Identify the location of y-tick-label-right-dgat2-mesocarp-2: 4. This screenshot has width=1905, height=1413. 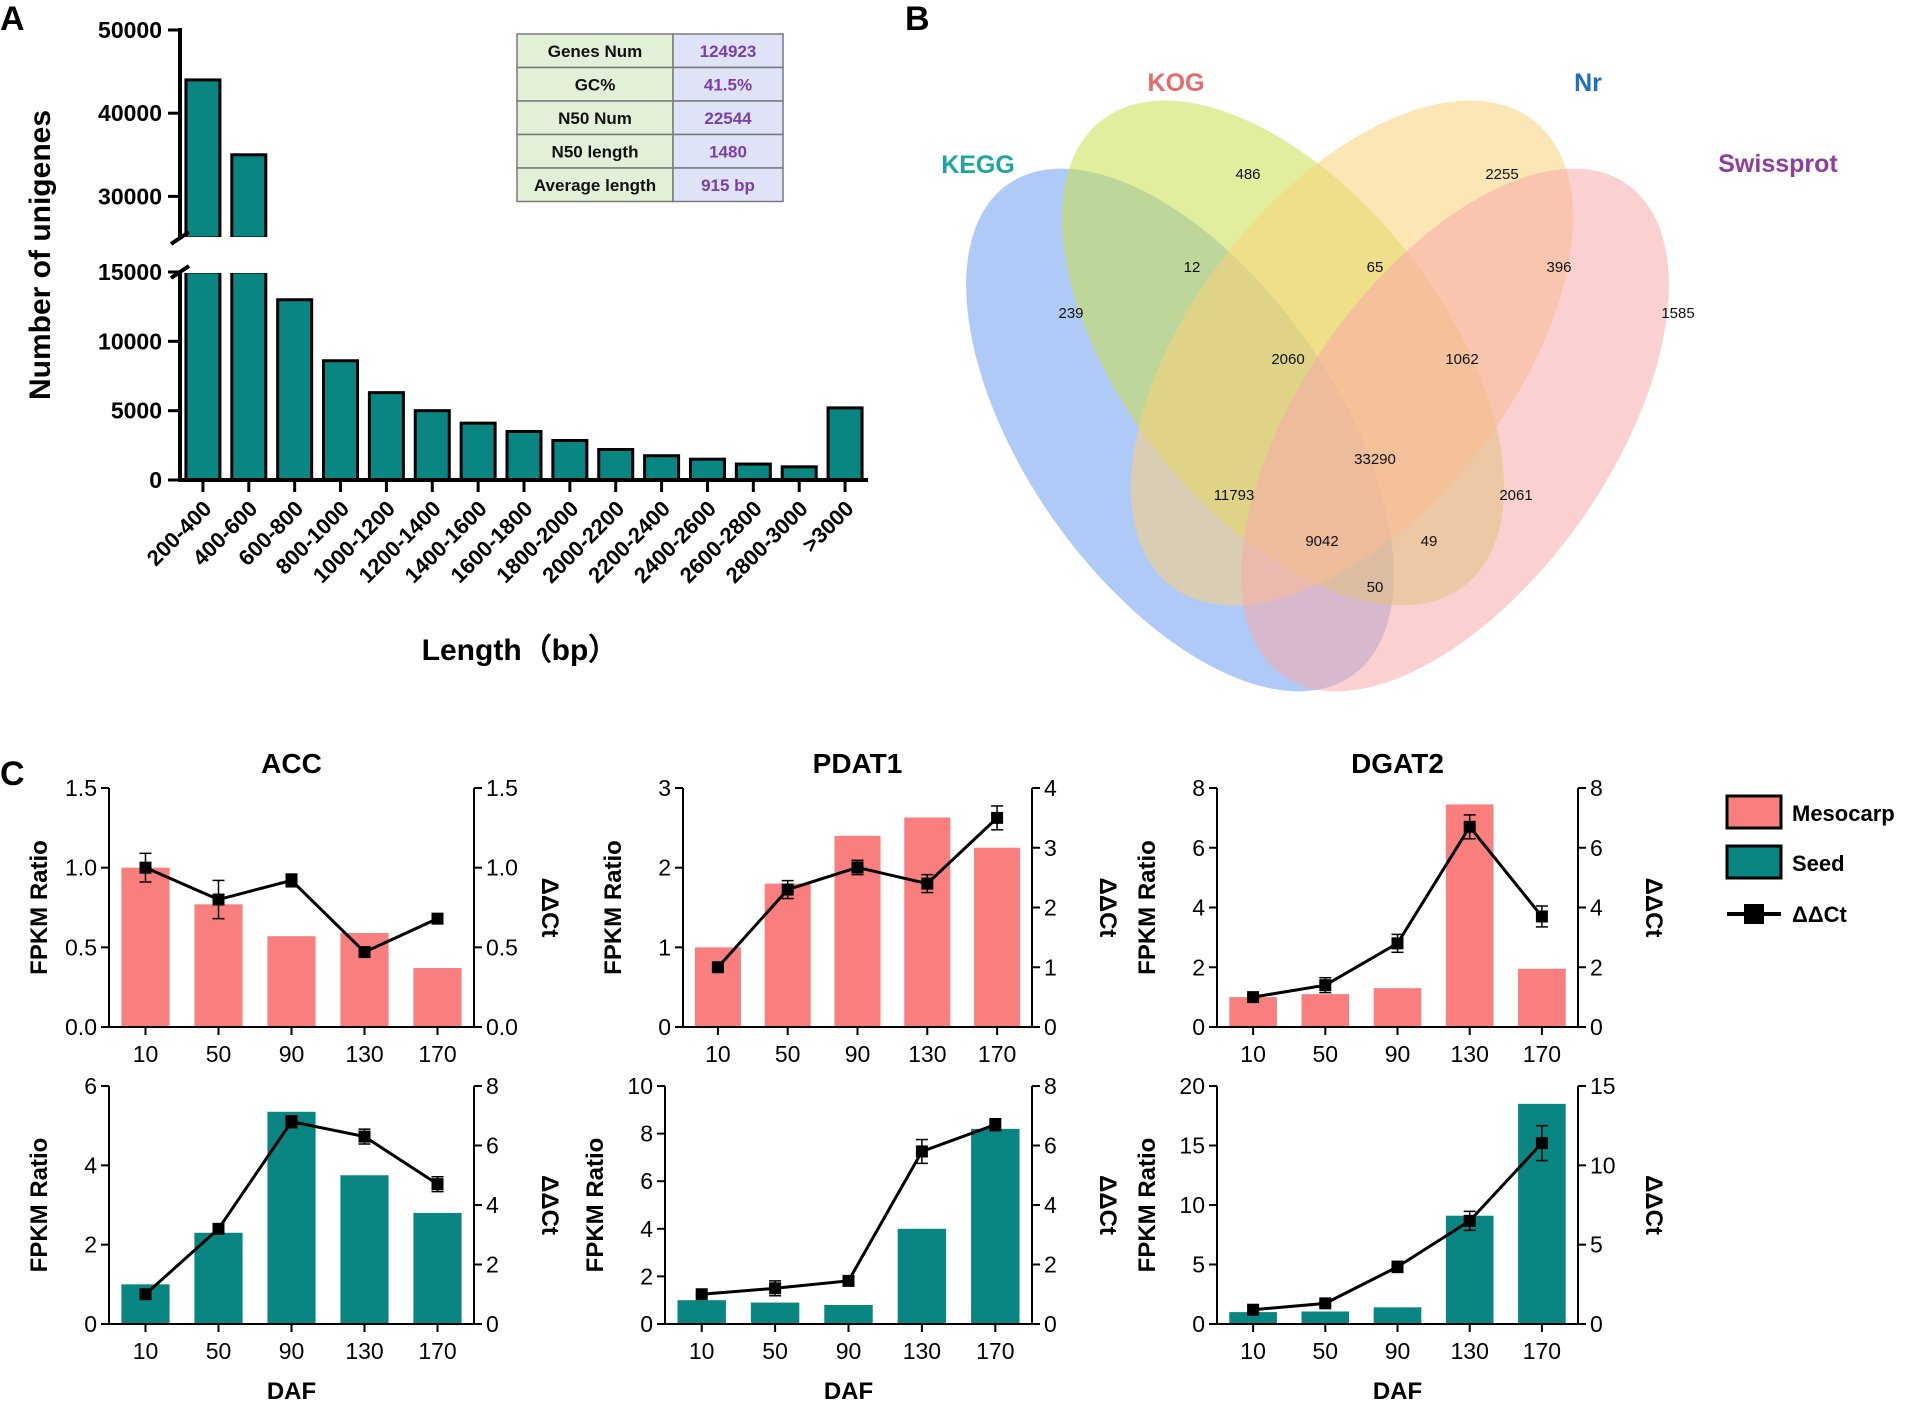
(1596, 908).